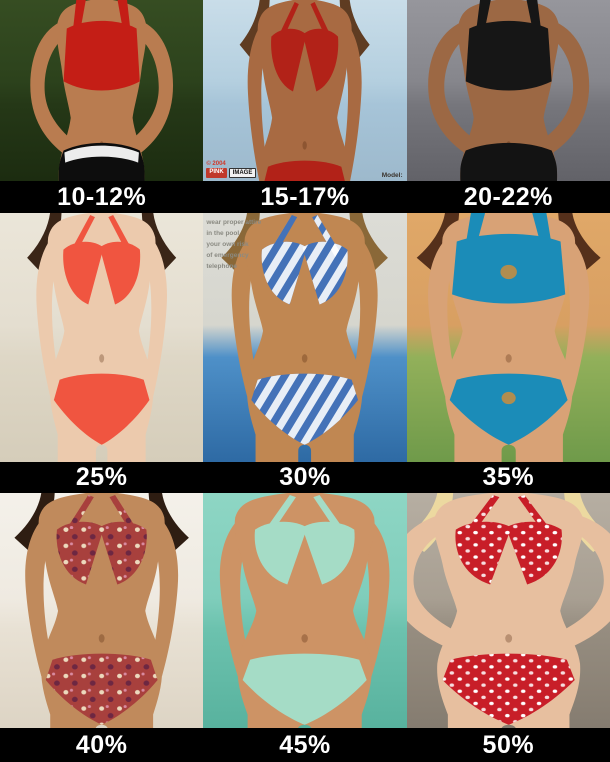  I want to click on bodyfat-label: 30%, so click(305, 477).